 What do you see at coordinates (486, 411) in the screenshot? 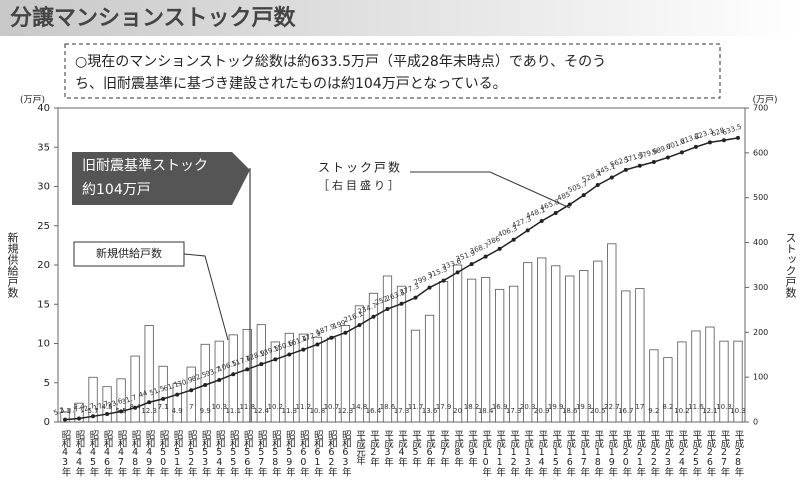
I see `bar-value-label: 18.4` at bounding box center [486, 411].